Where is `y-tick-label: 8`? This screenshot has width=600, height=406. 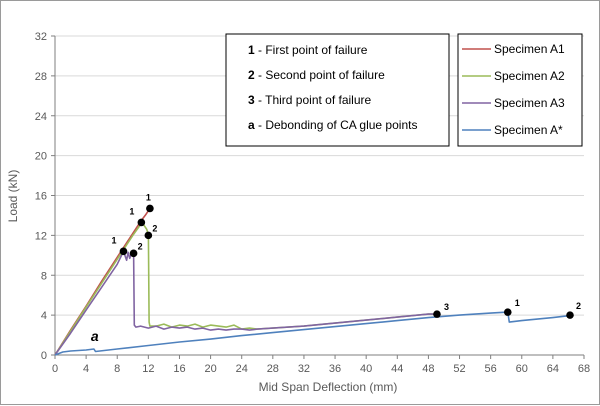 y-tick-label: 8 is located at coordinates (44, 276).